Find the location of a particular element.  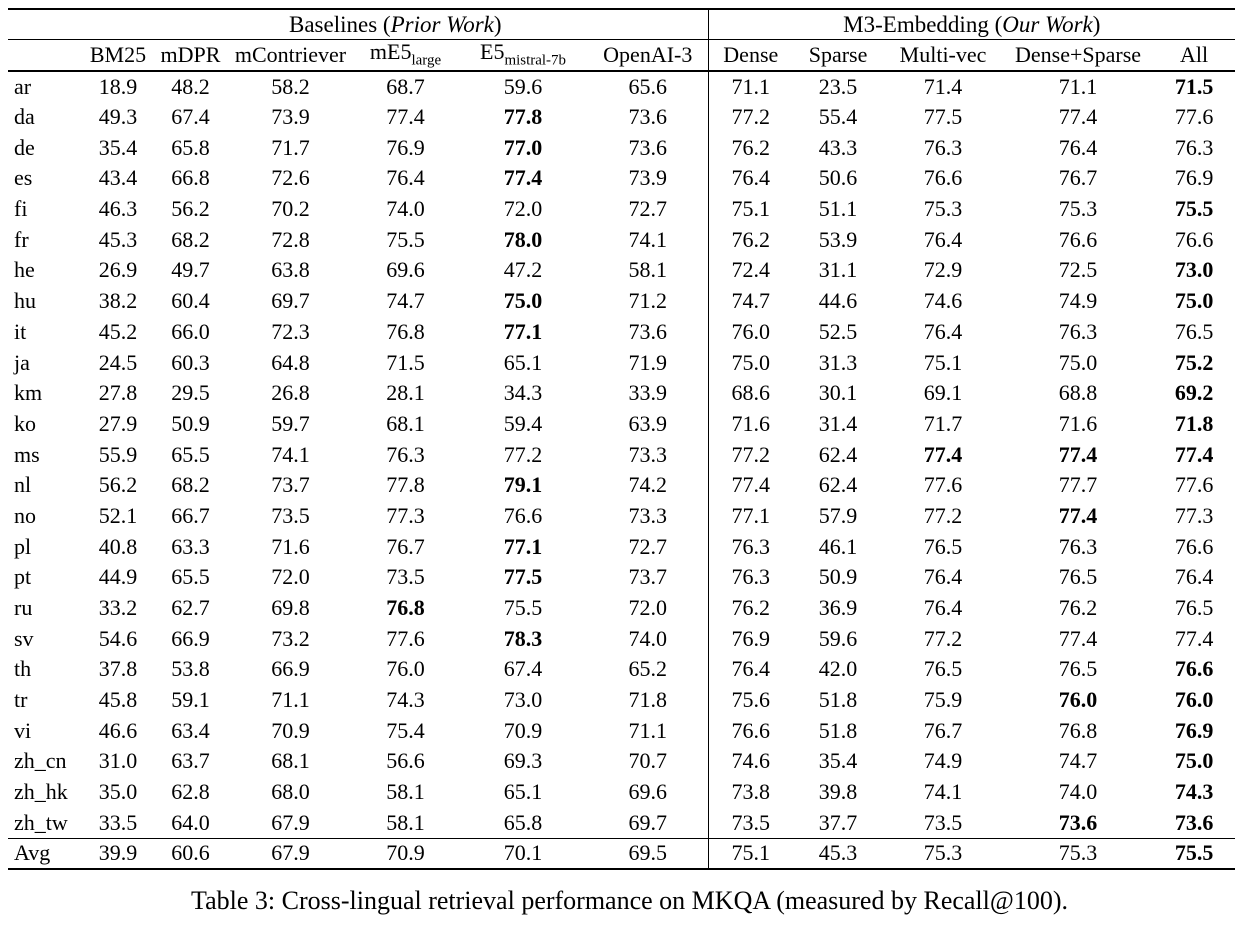

table-cell: 53.9 is located at coordinates (838, 239).